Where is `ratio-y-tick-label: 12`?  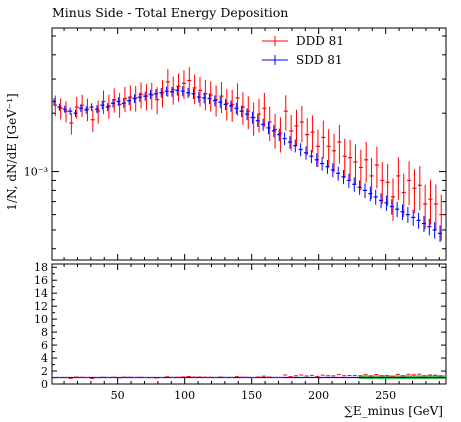
ratio-y-tick-label: 12 is located at coordinates (41, 306).